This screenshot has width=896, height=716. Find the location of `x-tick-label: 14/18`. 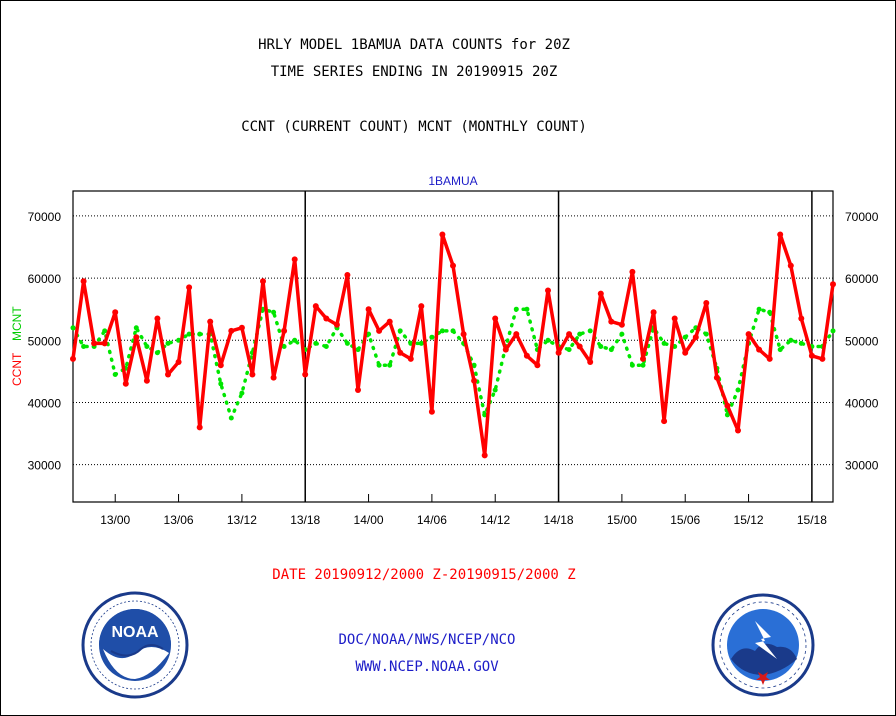

x-tick-label: 14/18 is located at coordinates (559, 520).